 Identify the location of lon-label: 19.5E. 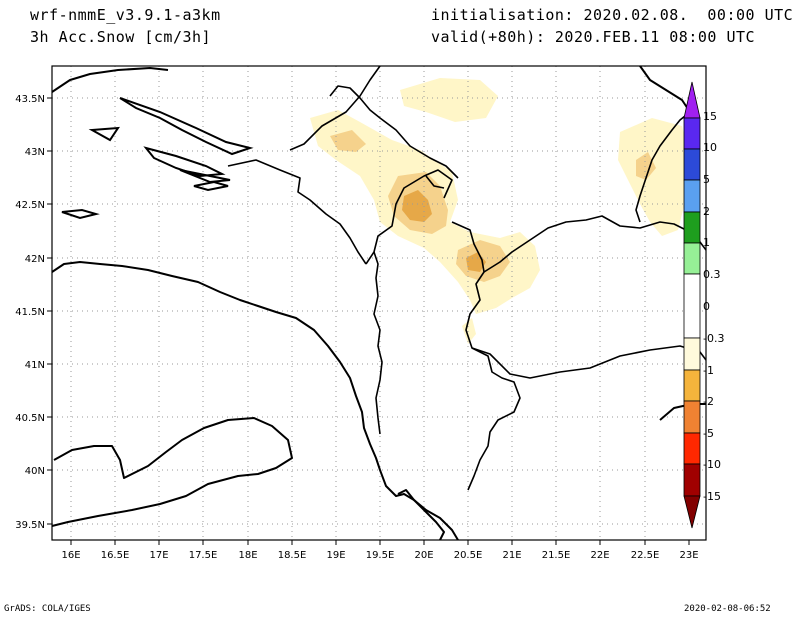
(380, 555).